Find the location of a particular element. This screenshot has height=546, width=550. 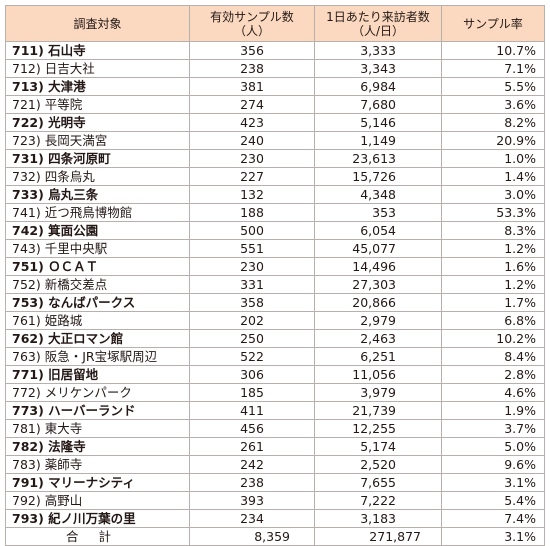

header-visitors: 1日あたり来訪者数 （人/日） is located at coordinates (378, 23).